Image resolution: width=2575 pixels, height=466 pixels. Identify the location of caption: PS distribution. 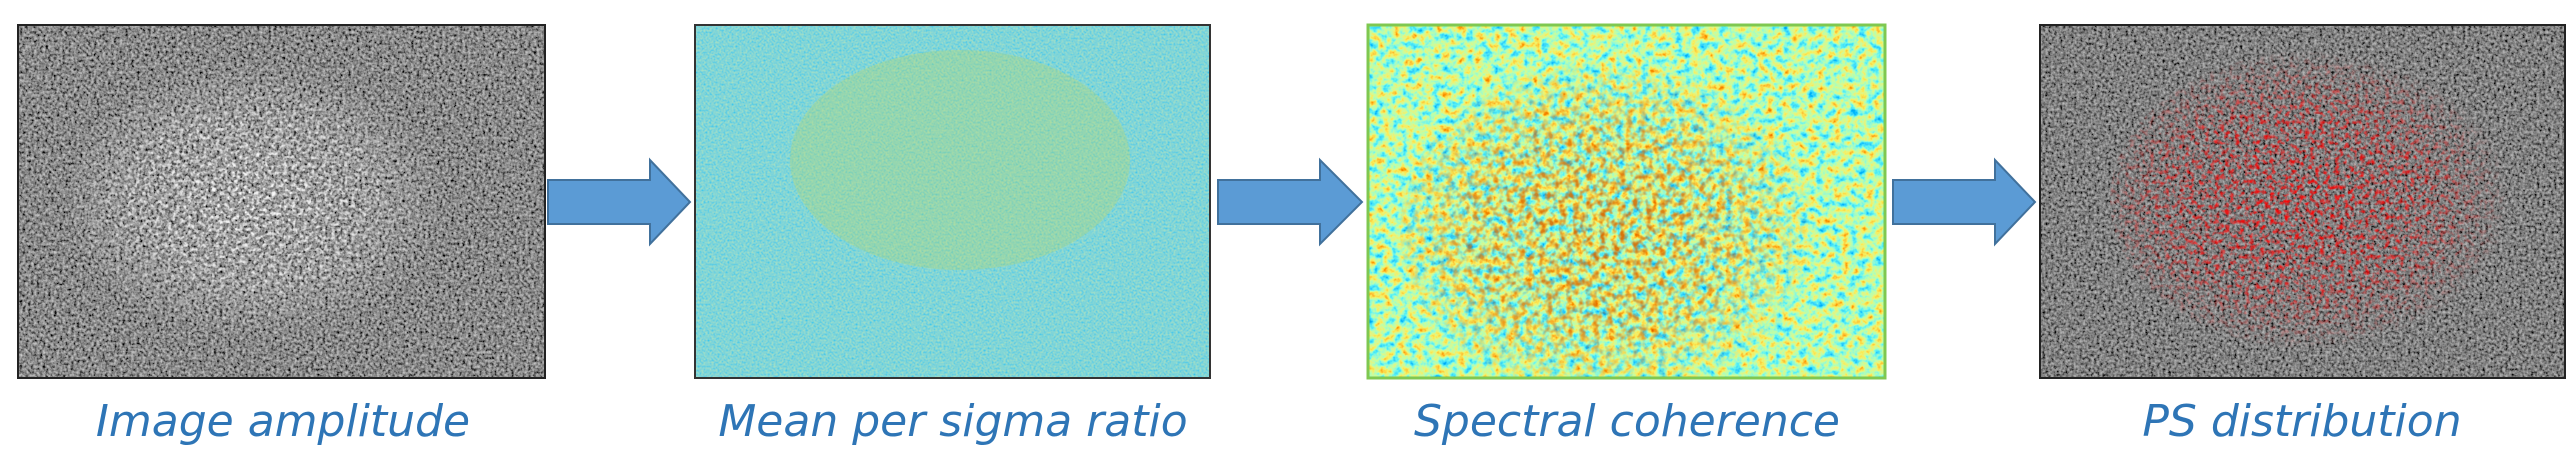
(2301, 421).